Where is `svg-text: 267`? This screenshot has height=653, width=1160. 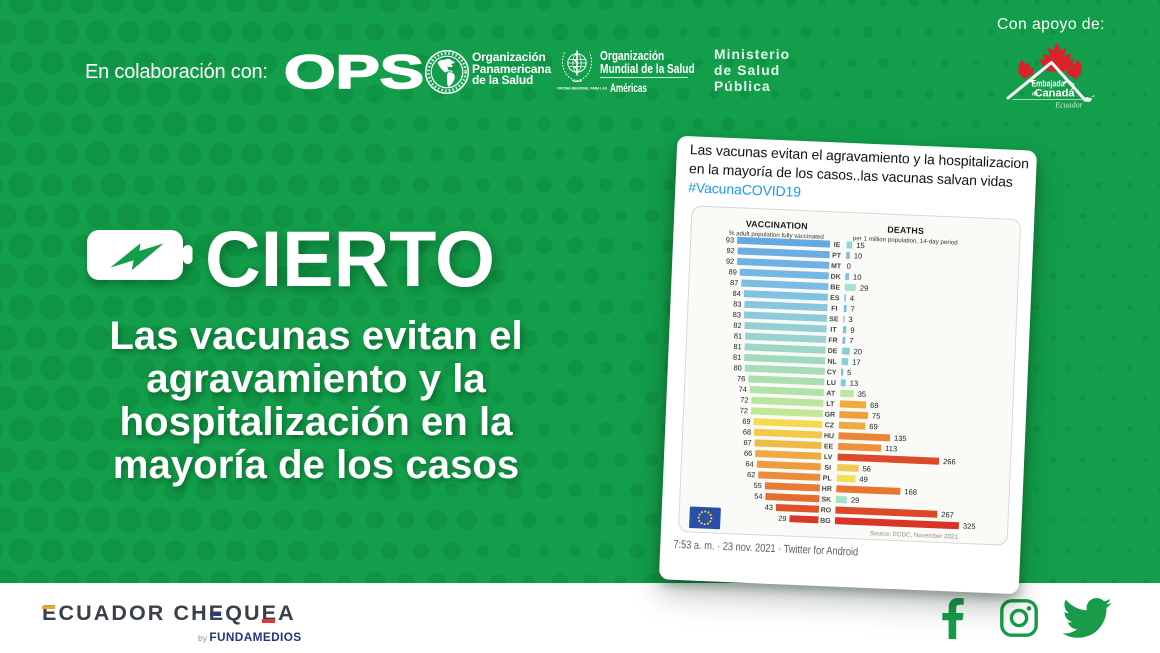
svg-text: 267 is located at coordinates (947, 515).